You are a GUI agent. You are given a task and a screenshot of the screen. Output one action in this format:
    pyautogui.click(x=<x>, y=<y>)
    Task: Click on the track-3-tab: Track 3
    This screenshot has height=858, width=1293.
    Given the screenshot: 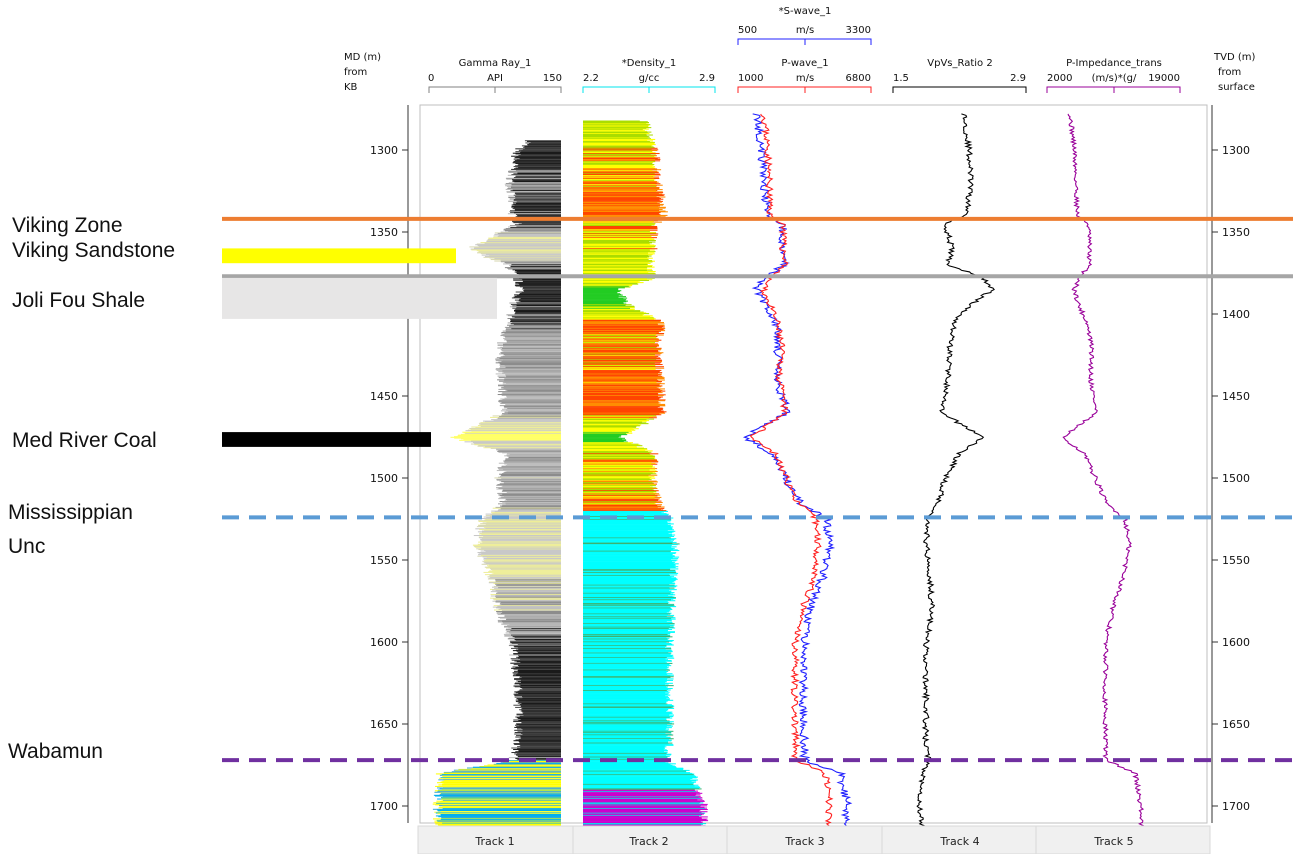 What is the action you would take?
    pyautogui.click(x=804, y=841)
    